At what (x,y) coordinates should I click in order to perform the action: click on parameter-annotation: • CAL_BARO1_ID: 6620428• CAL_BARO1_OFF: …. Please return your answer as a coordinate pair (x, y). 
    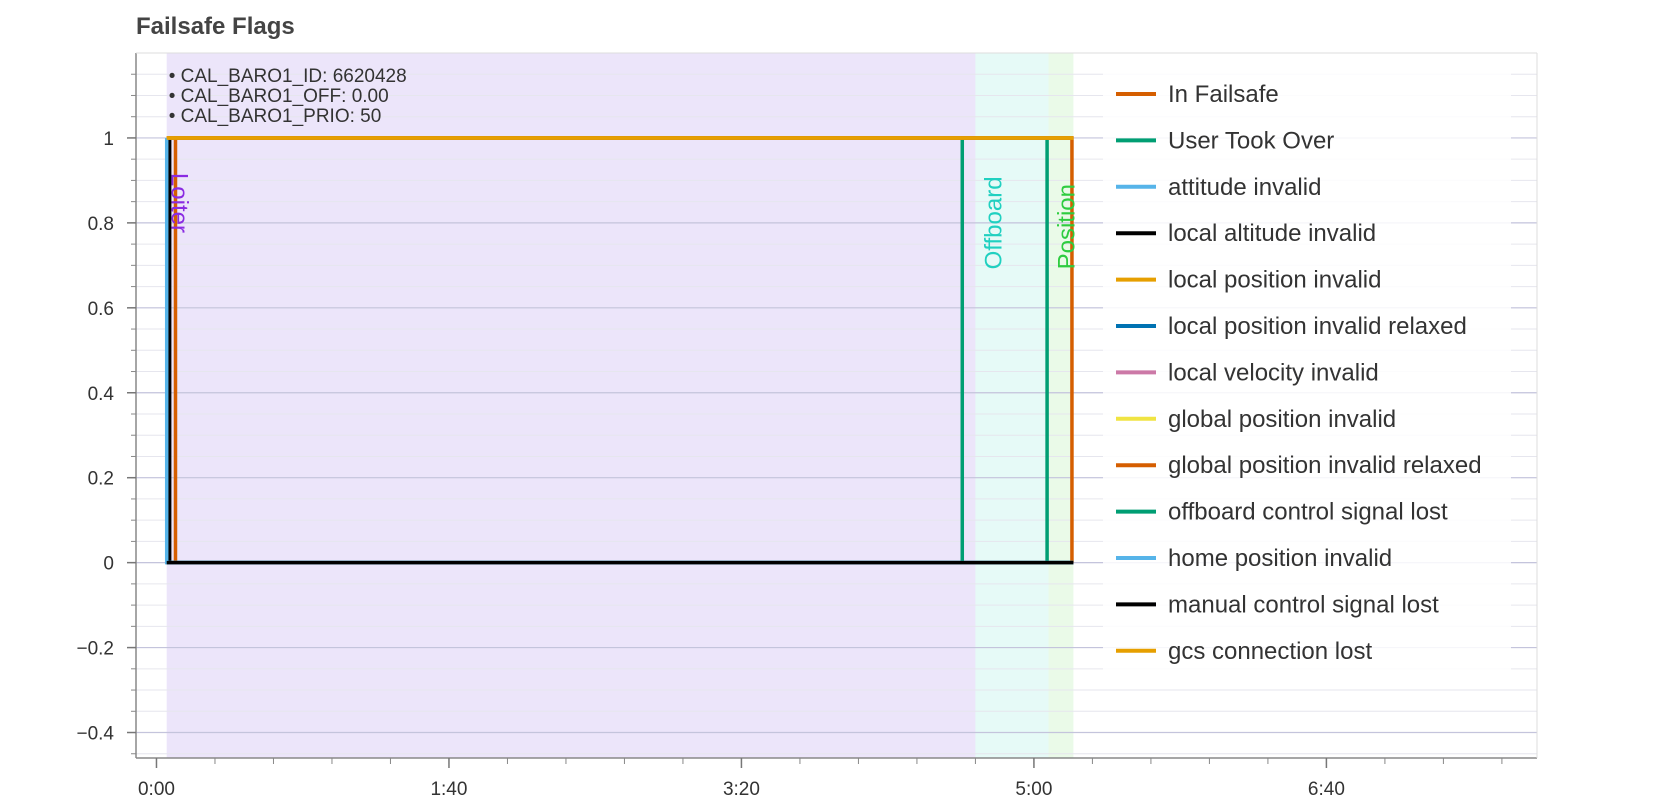
    Looking at the image, I should click on (288, 96).